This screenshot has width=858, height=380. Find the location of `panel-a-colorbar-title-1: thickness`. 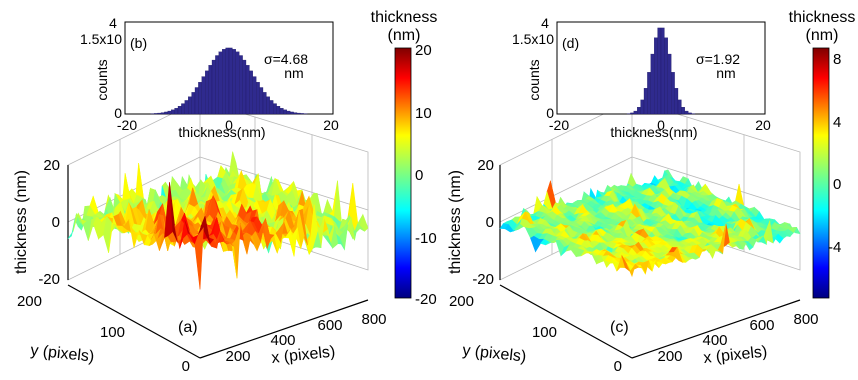

panel-a-colorbar-title-1: thickness is located at coordinates (404, 17).